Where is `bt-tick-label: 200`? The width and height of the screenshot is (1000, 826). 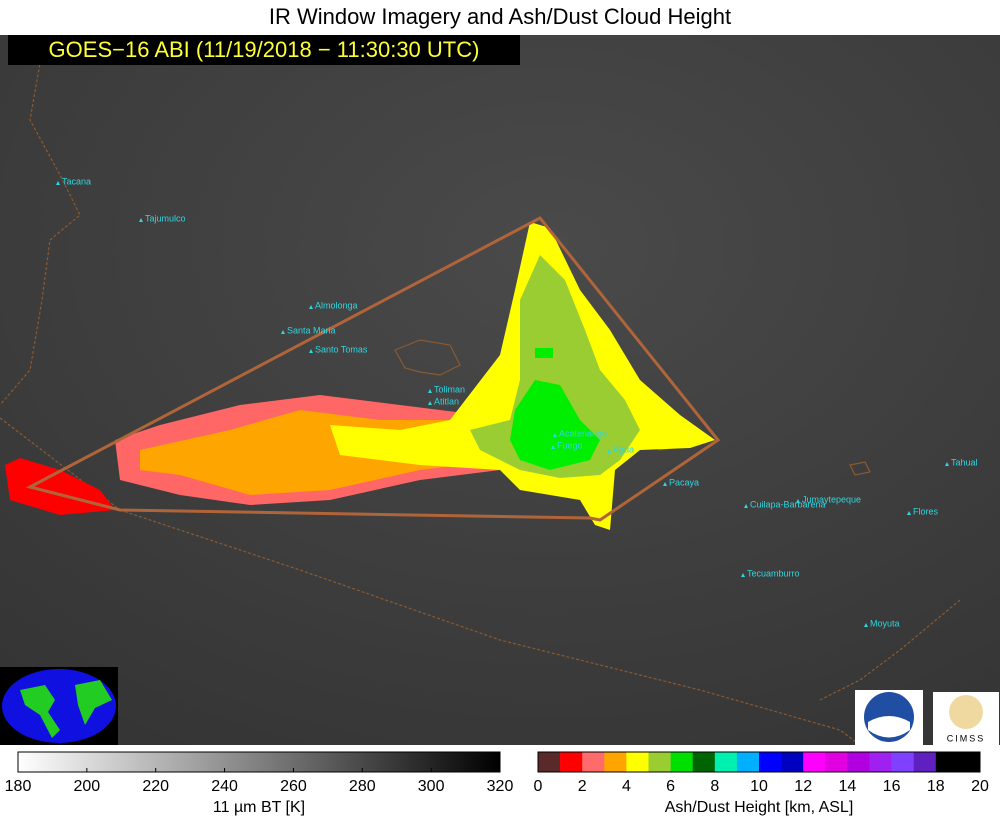 bt-tick-label: 200 is located at coordinates (87, 786).